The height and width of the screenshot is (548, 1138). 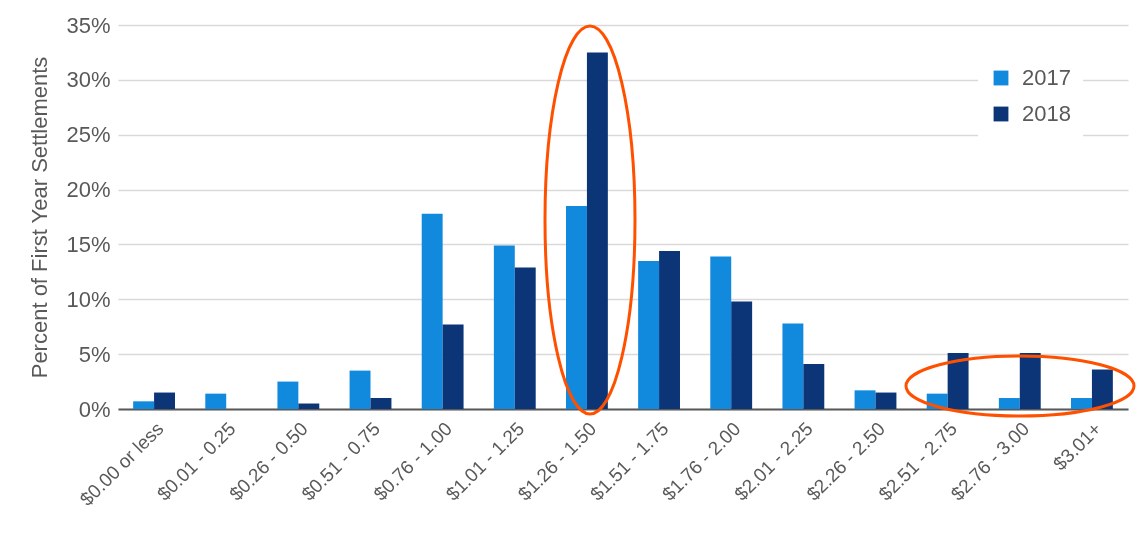 What do you see at coordinates (1046, 77) in the screenshot?
I see `legend-label: 2017` at bounding box center [1046, 77].